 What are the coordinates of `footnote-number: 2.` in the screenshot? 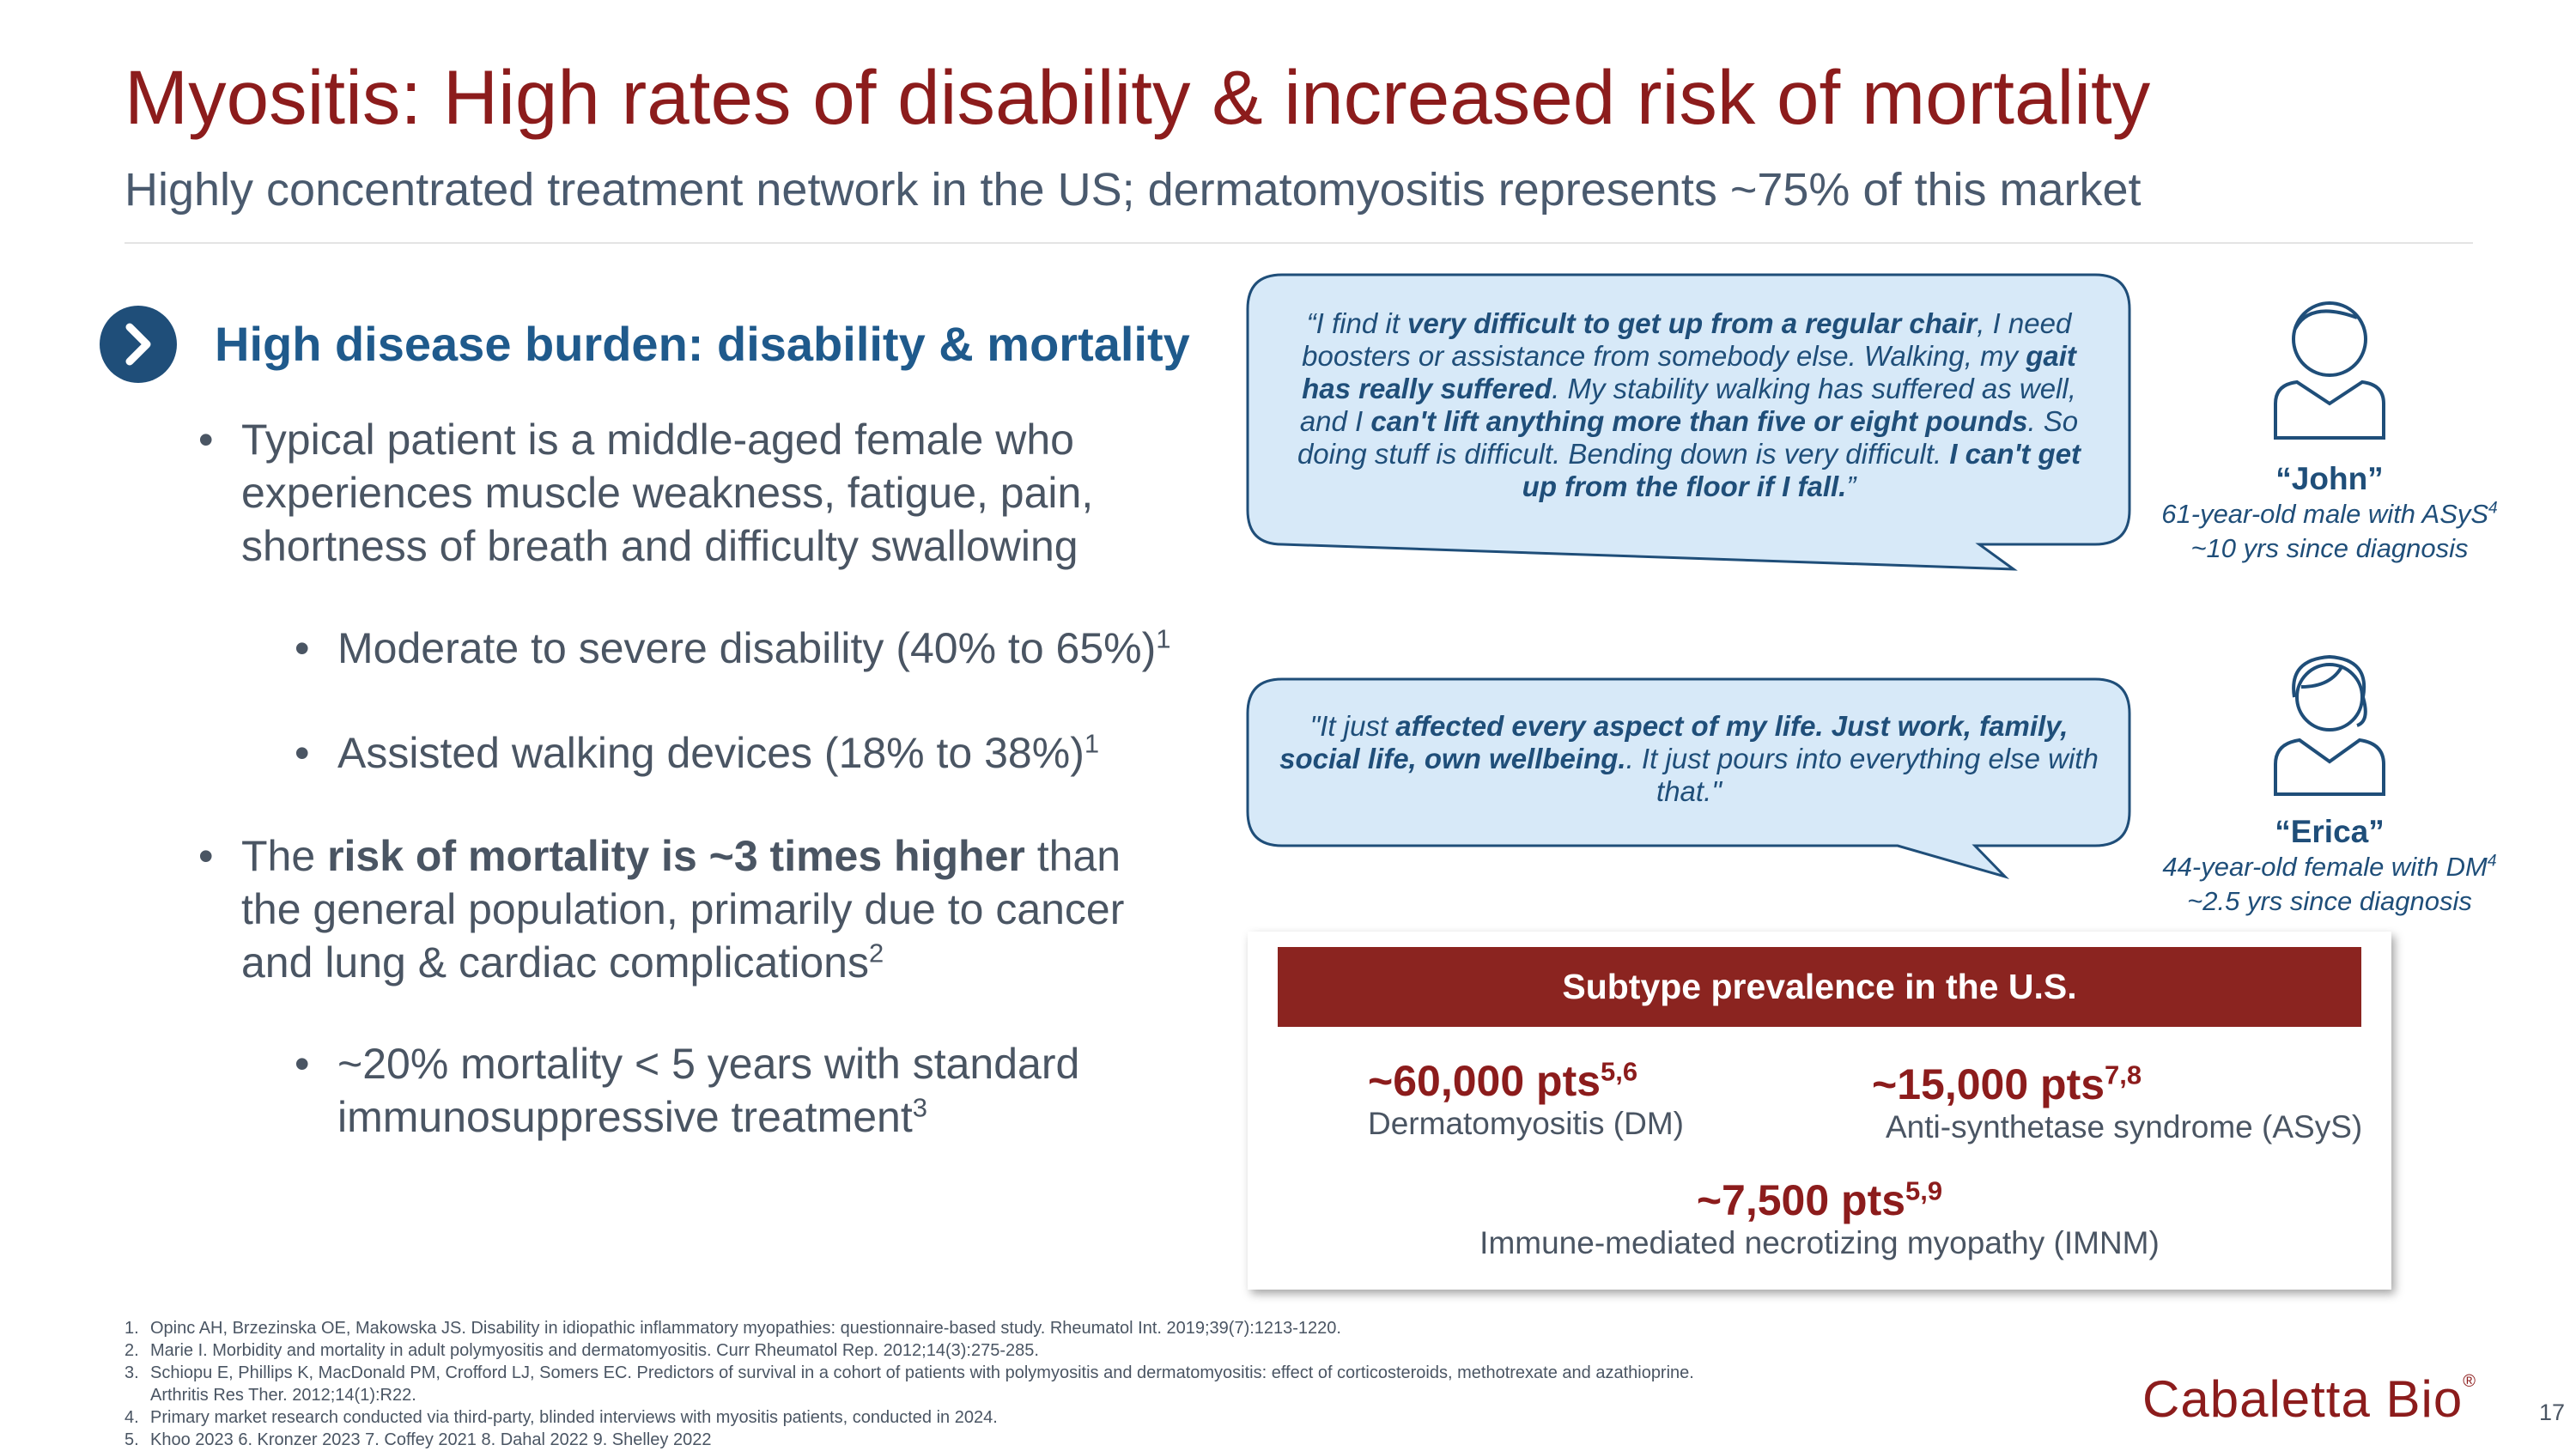 It's located at (132, 1351).